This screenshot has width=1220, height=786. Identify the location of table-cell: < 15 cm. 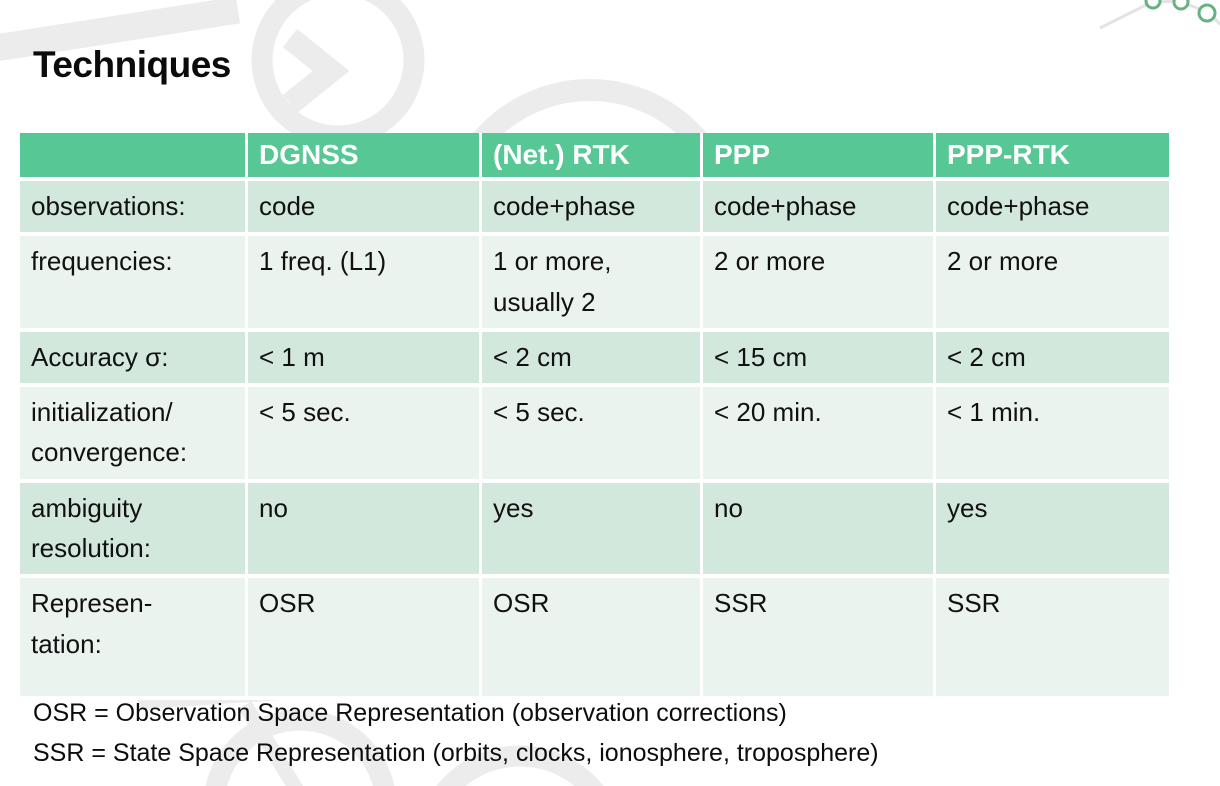
(819, 359).